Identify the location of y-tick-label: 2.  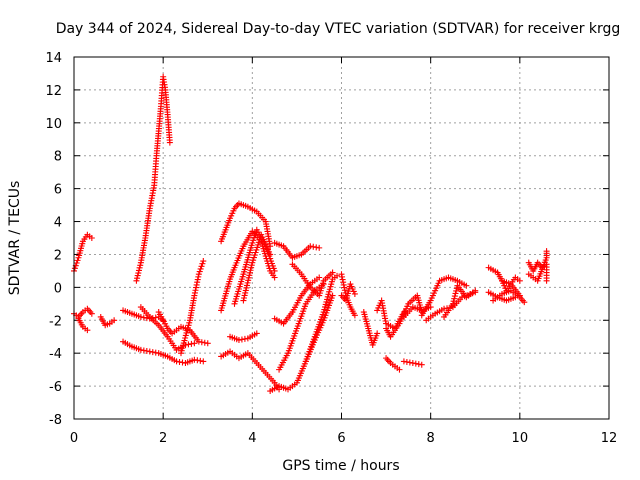
(58, 255).